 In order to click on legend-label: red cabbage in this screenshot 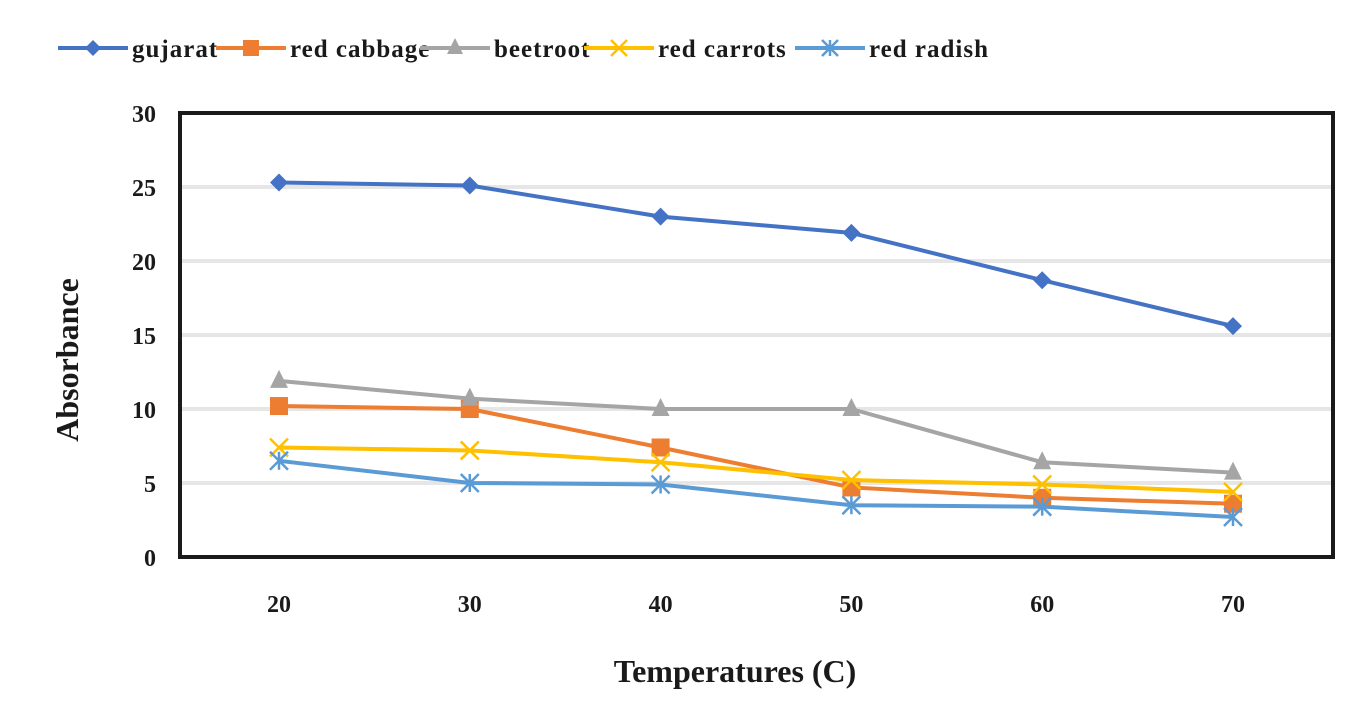, I will do `click(360, 49)`.